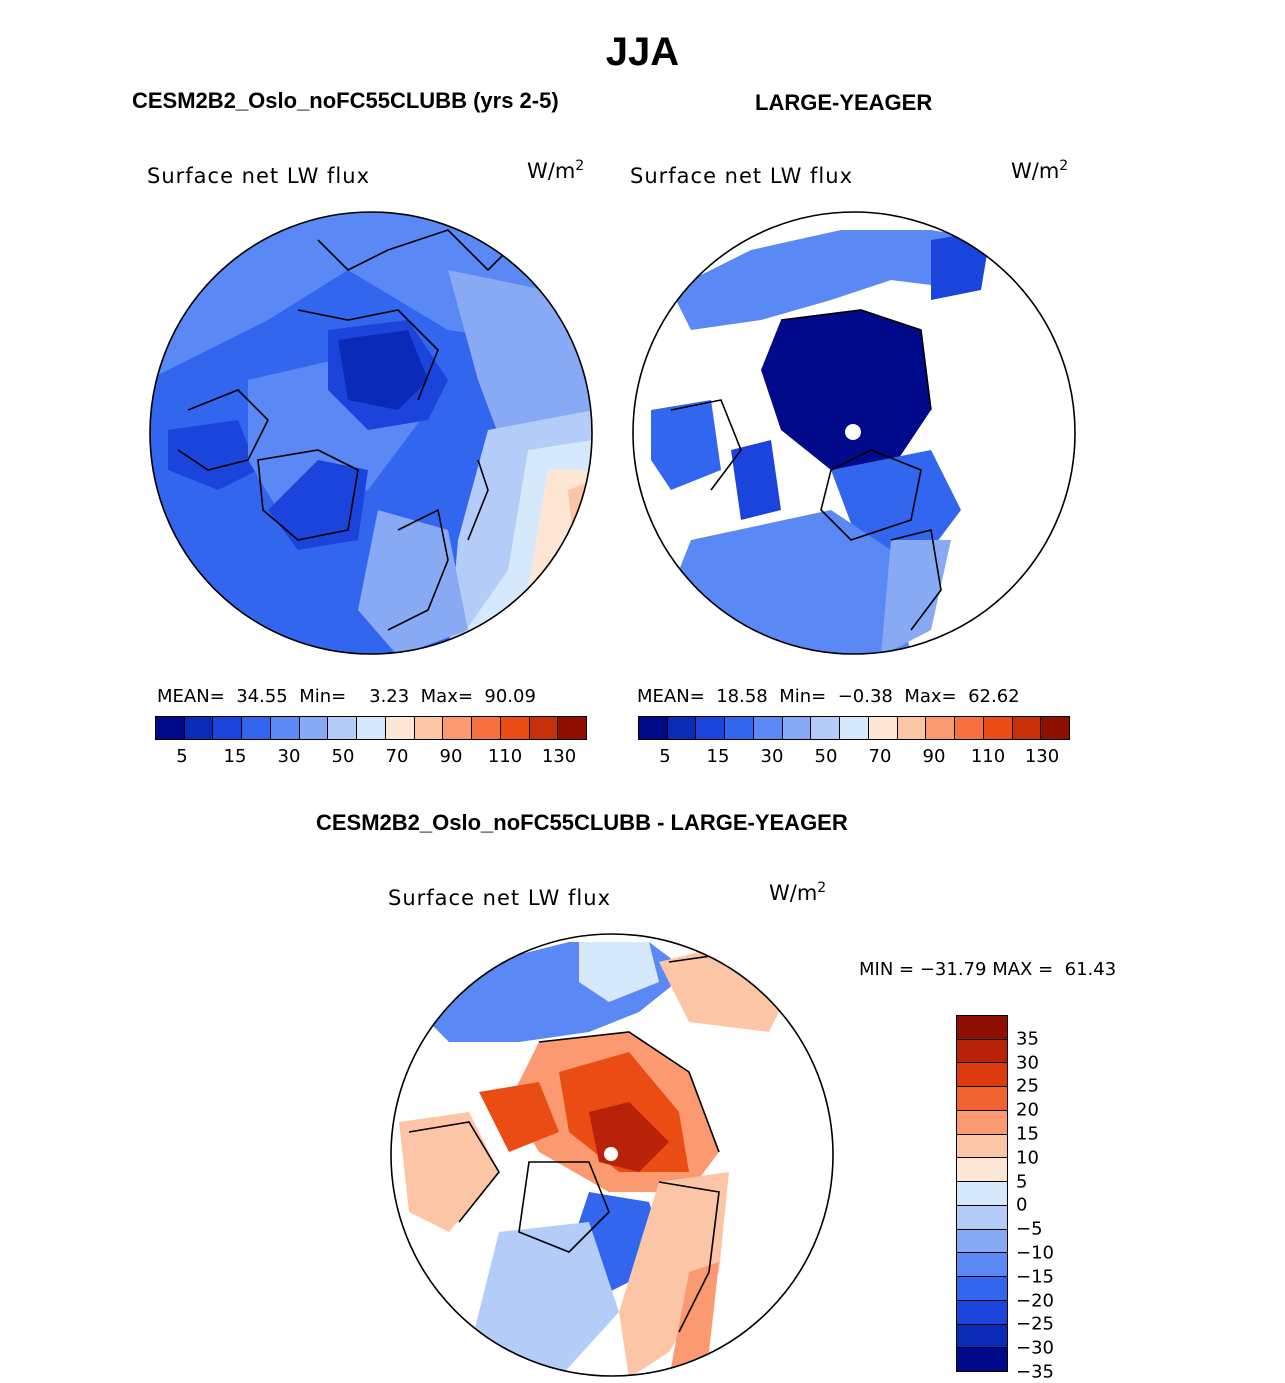  Describe the element at coordinates (383, 370) in the screenshot. I see `model-field-core` at that location.